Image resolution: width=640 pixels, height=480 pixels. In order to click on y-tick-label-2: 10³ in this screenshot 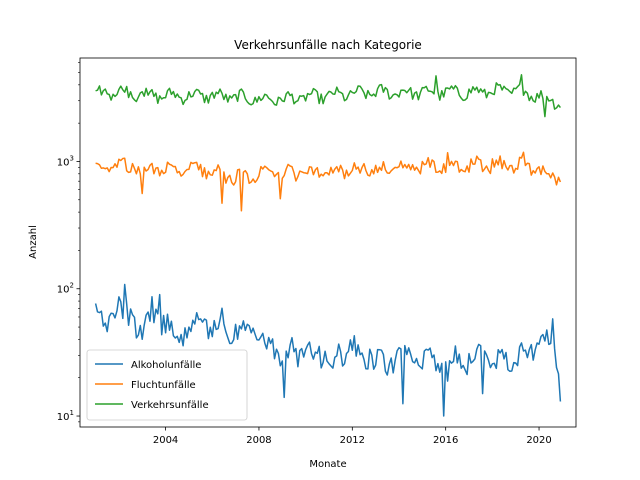, I will do `click(65, 161)`.